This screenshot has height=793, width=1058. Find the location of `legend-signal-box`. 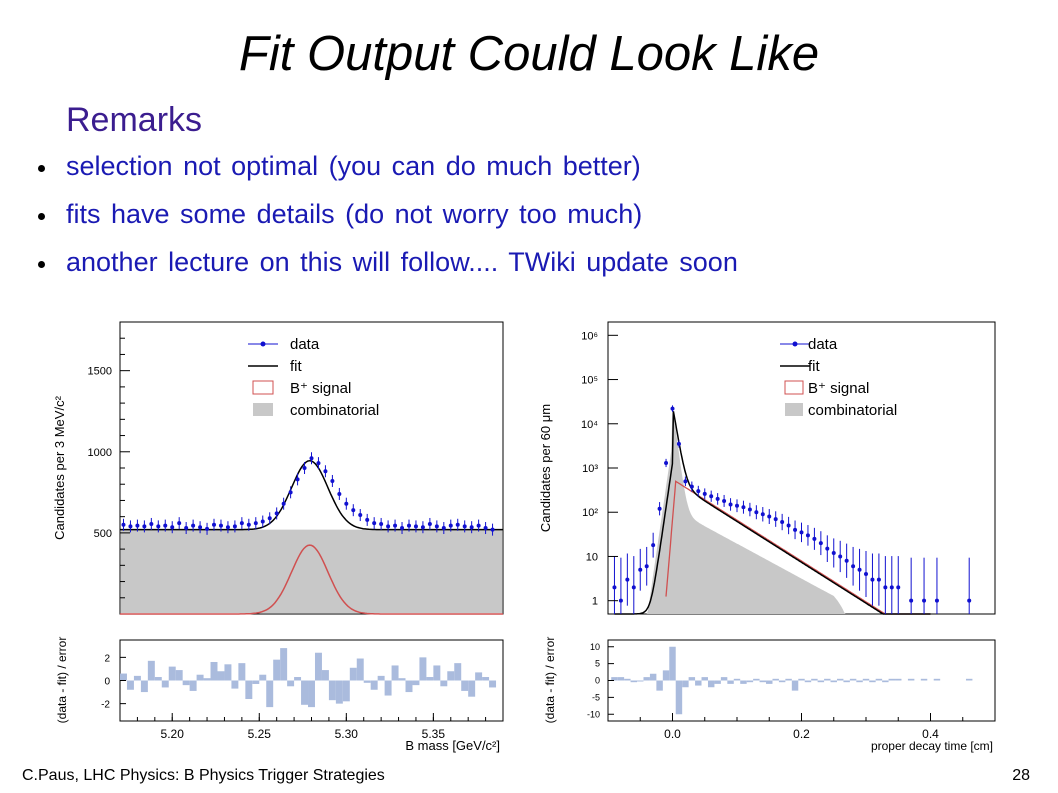

legend-signal-box is located at coordinates (263, 387).